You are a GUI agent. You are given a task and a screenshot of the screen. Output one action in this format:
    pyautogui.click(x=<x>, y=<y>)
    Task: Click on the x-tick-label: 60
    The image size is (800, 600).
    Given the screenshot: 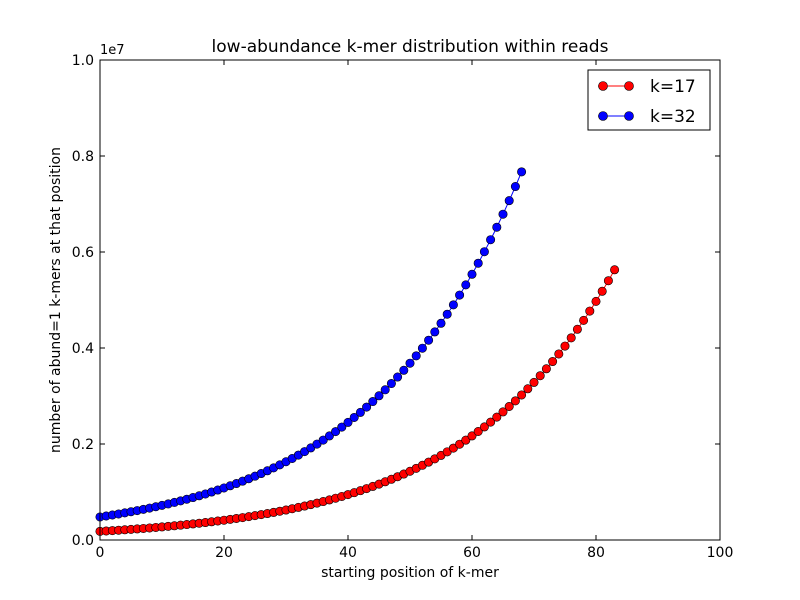 What is the action you would take?
    pyautogui.click(x=472, y=553)
    